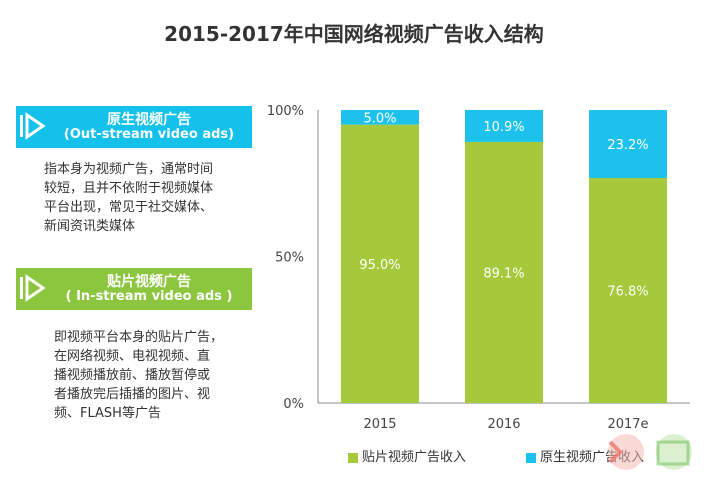 The width and height of the screenshot is (708, 480). I want to click on data-label: 10.9%, so click(503, 127).